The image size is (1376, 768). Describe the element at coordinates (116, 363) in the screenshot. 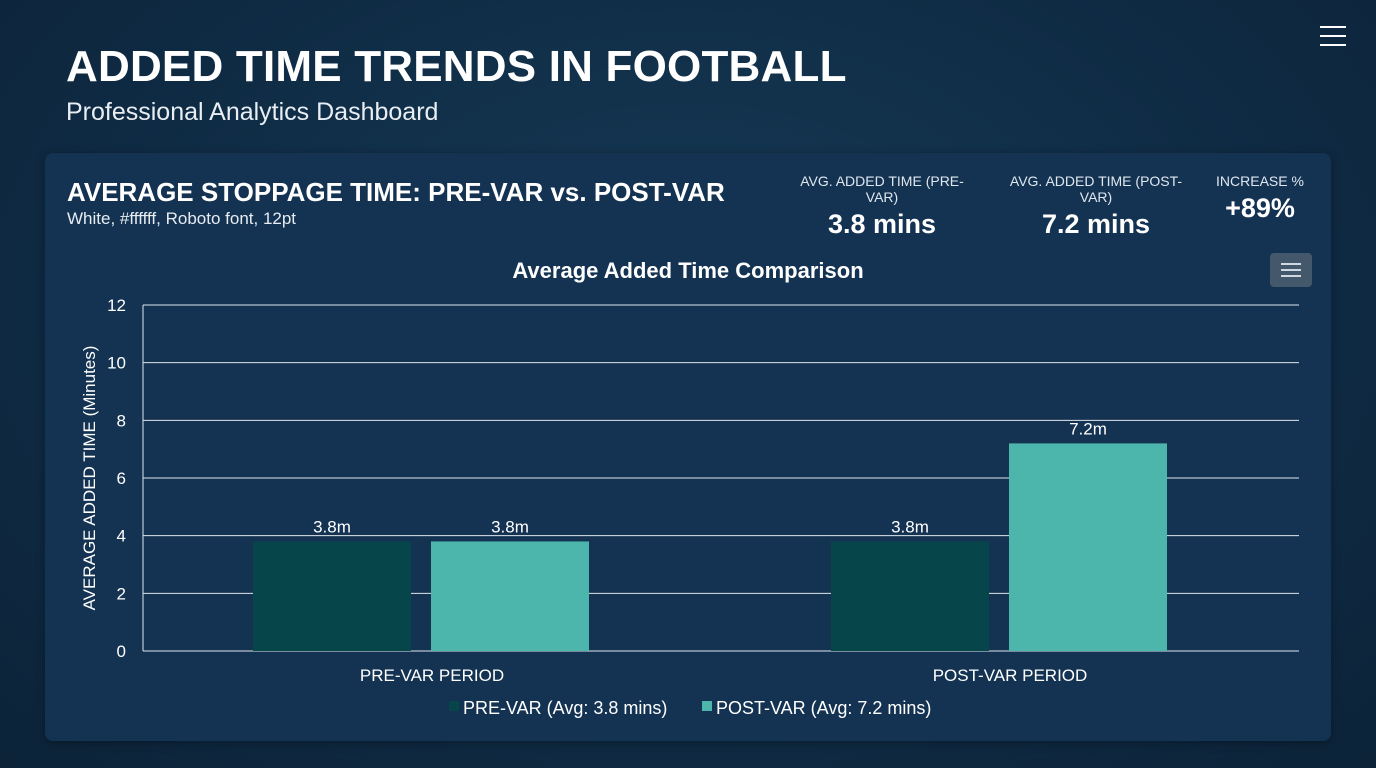

I see `y-tick-label: 10` at that location.